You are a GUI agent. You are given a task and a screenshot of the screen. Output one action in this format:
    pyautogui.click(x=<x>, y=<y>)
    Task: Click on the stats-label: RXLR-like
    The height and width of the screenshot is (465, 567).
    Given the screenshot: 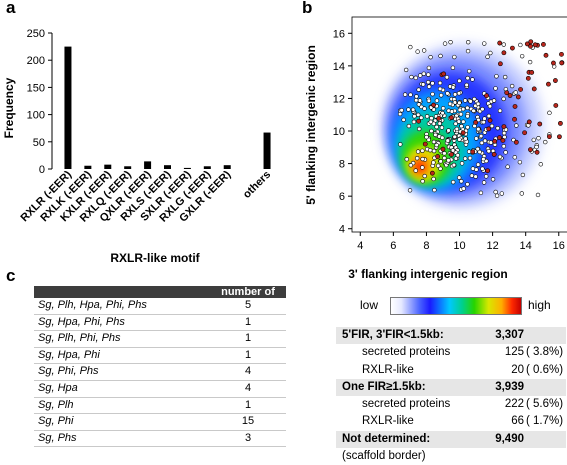 What is the action you would take?
    pyautogui.click(x=388, y=369)
    